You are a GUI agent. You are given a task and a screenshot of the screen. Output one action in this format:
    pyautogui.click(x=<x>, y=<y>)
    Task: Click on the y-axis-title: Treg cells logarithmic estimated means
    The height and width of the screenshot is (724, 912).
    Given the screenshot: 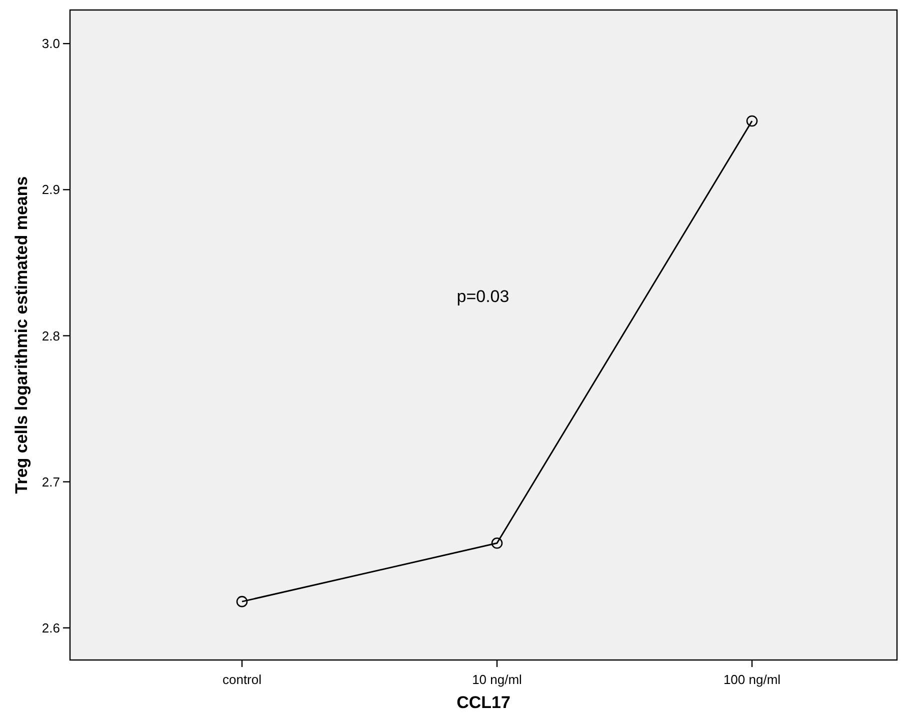 What is the action you would take?
    pyautogui.click(x=21, y=335)
    